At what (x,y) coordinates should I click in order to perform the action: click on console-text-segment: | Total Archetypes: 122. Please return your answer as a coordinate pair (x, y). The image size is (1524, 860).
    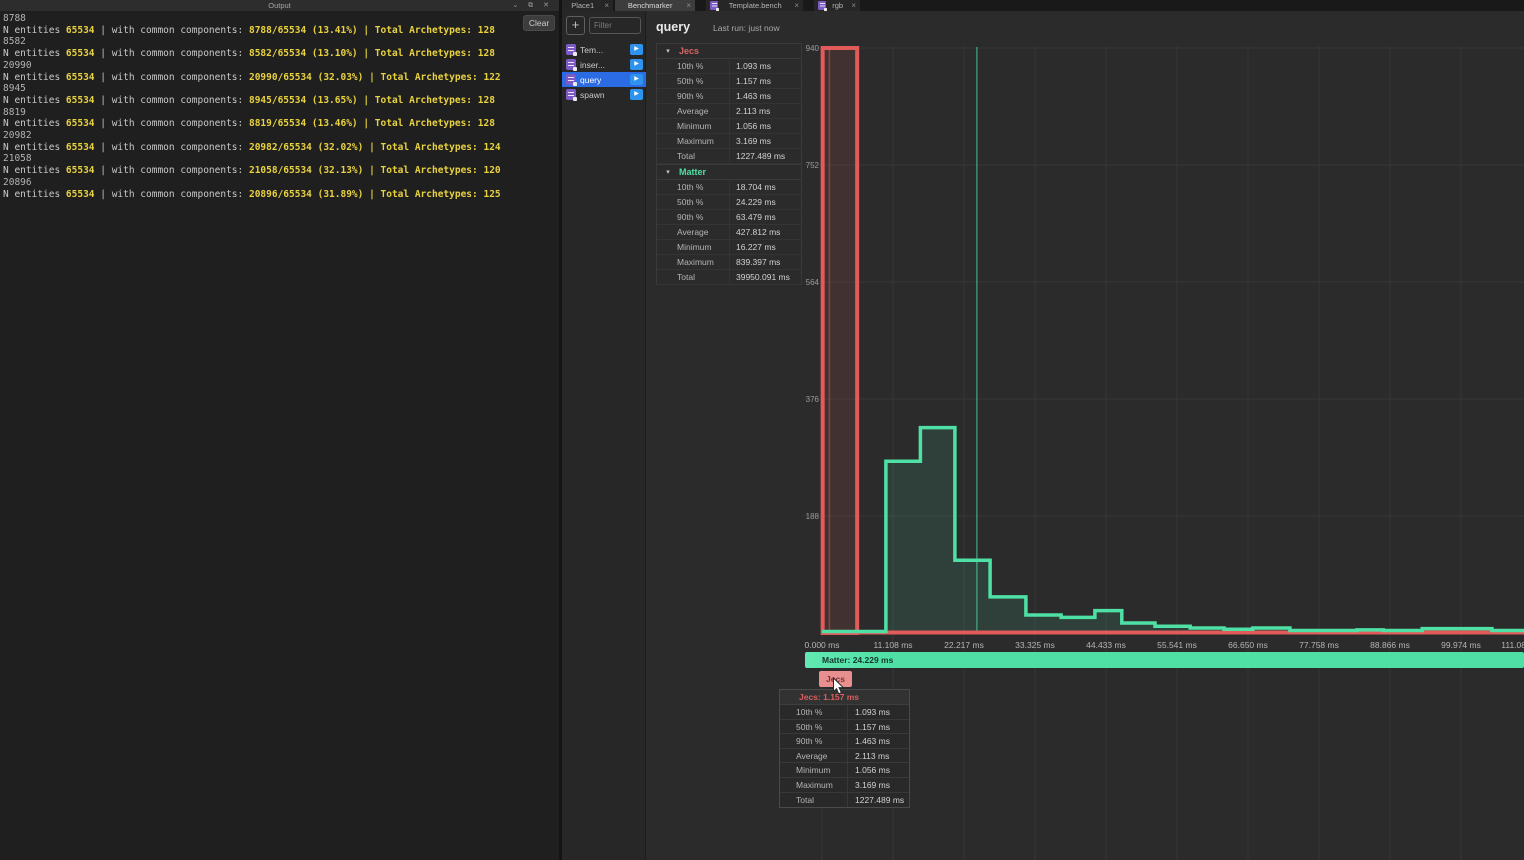
    Looking at the image, I should click on (432, 77).